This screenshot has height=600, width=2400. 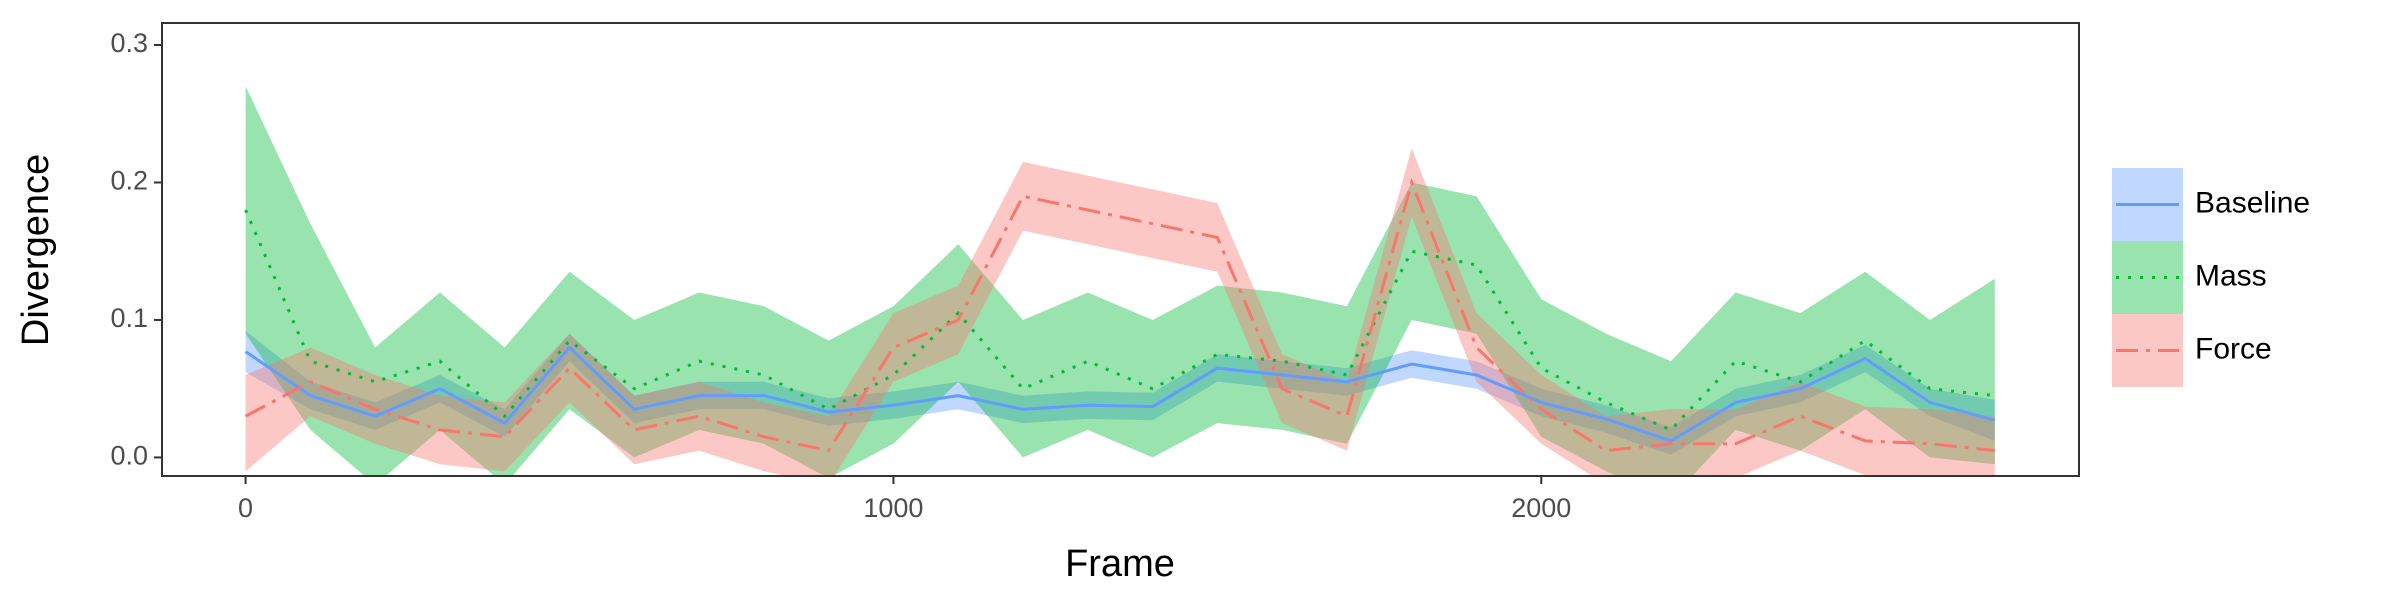 I want to click on y-axis-title: Divergence, so click(x=36, y=250).